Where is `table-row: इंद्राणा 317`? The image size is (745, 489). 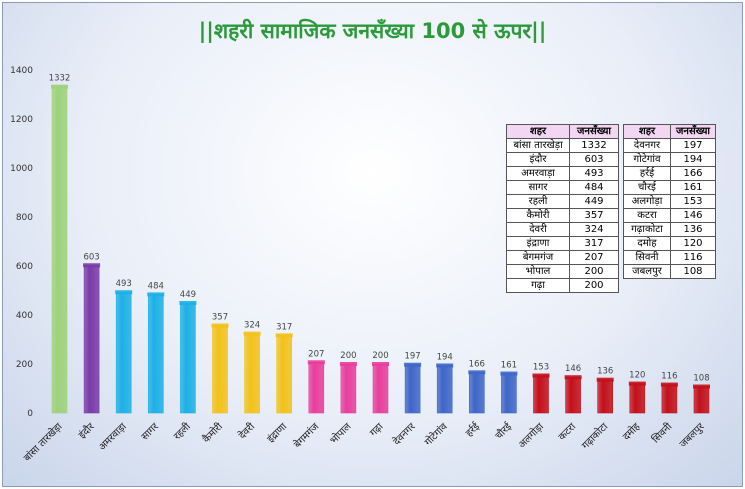 table-row: इंद्राणा 317 is located at coordinates (562, 243).